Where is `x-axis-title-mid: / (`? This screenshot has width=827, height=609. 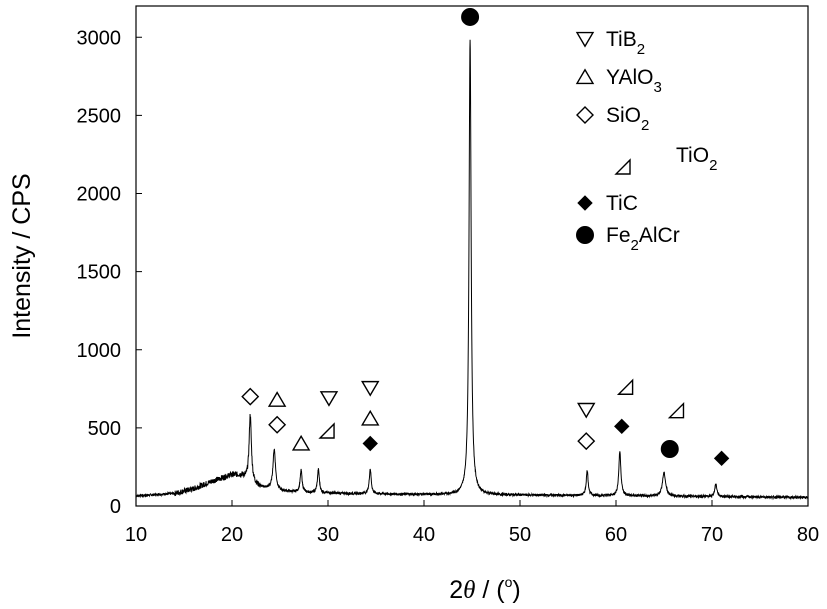
x-axis-title-mid: / ( is located at coordinates (490, 590).